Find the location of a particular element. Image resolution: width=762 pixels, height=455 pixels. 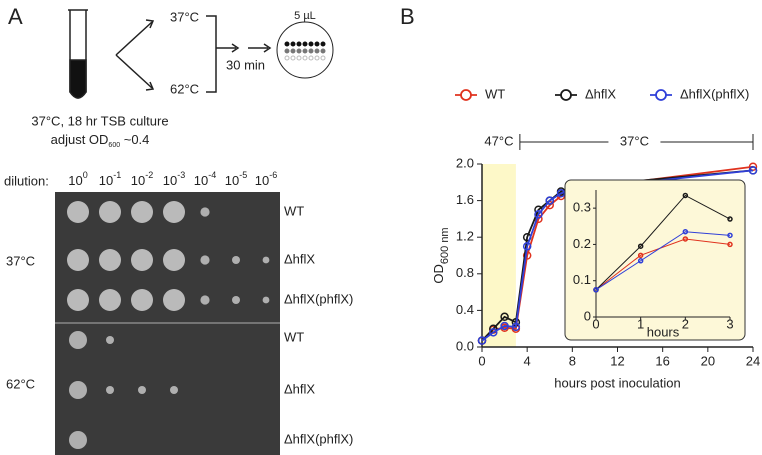

x-tick-label: 3 is located at coordinates (729, 323).